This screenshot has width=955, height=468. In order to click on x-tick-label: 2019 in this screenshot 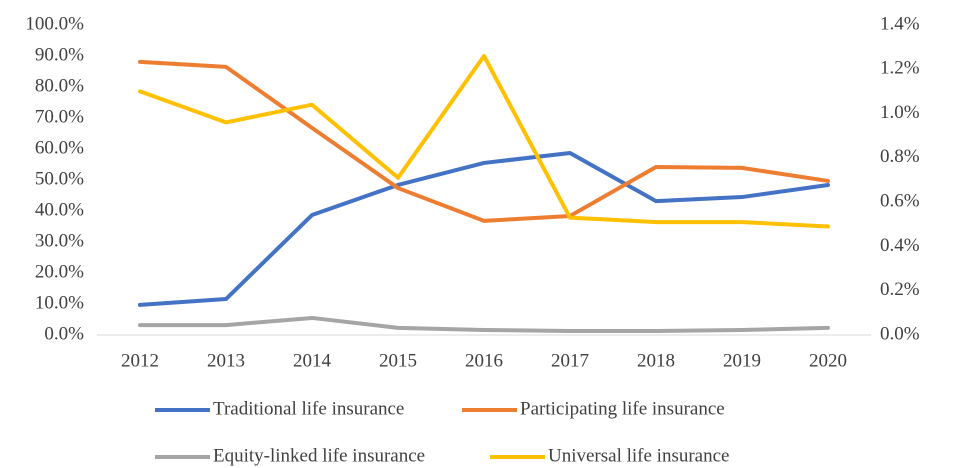, I will do `click(742, 360)`.